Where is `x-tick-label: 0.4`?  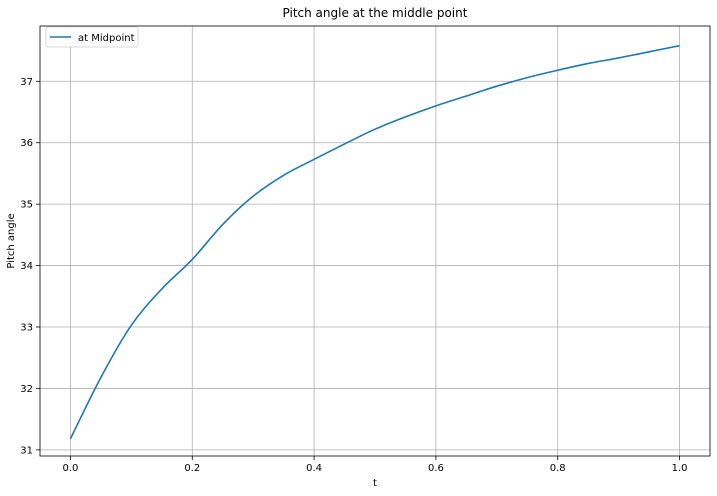 x-tick-label: 0.4 is located at coordinates (314, 468).